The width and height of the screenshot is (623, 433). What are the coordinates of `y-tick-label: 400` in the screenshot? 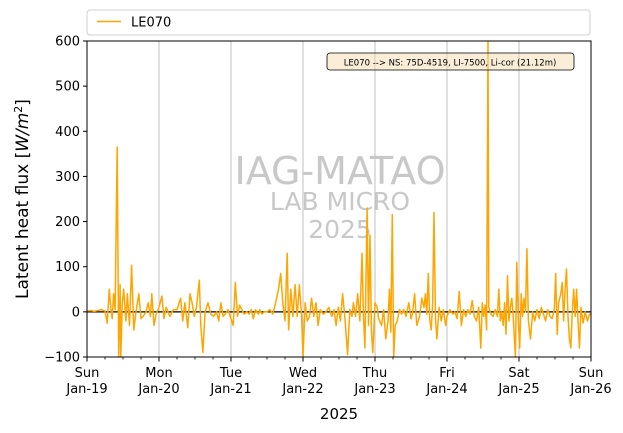 It's located at (67, 132).